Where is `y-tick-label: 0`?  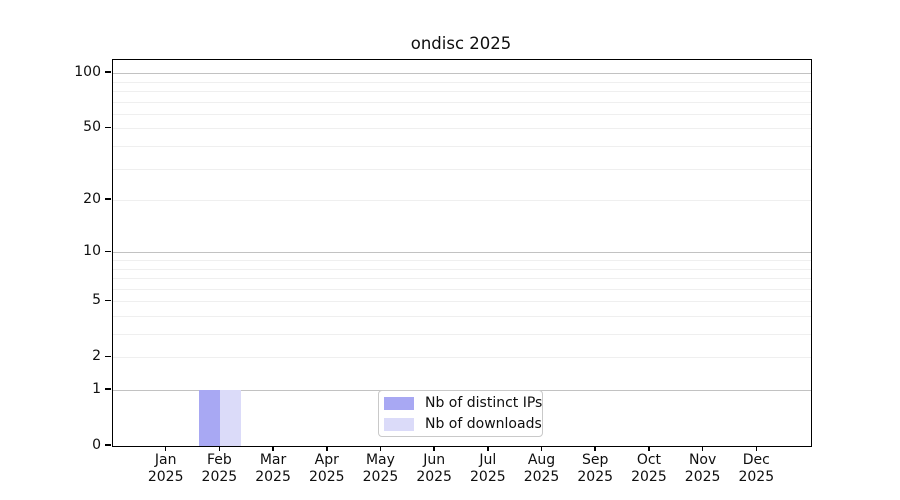 y-tick-label: 0 is located at coordinates (96, 445).